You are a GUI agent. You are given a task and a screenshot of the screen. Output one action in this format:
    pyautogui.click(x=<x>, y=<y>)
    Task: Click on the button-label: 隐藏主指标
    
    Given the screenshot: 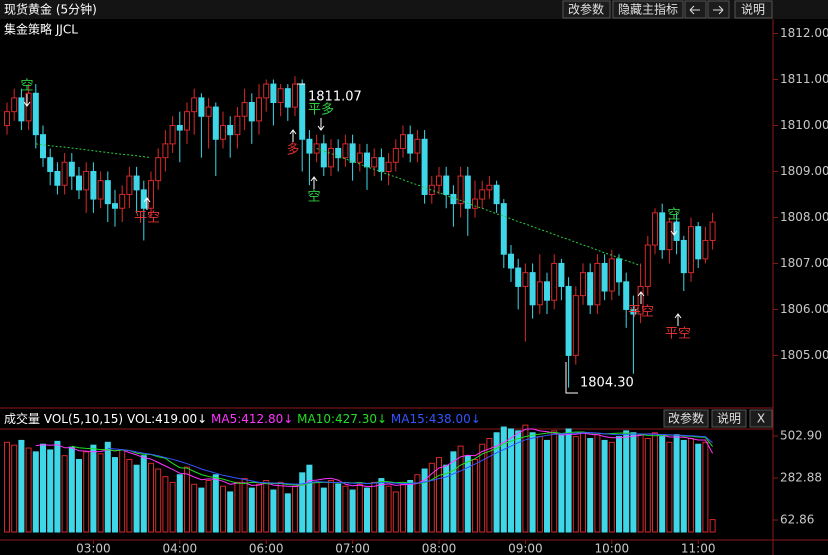 What is the action you would take?
    pyautogui.click(x=648, y=9)
    